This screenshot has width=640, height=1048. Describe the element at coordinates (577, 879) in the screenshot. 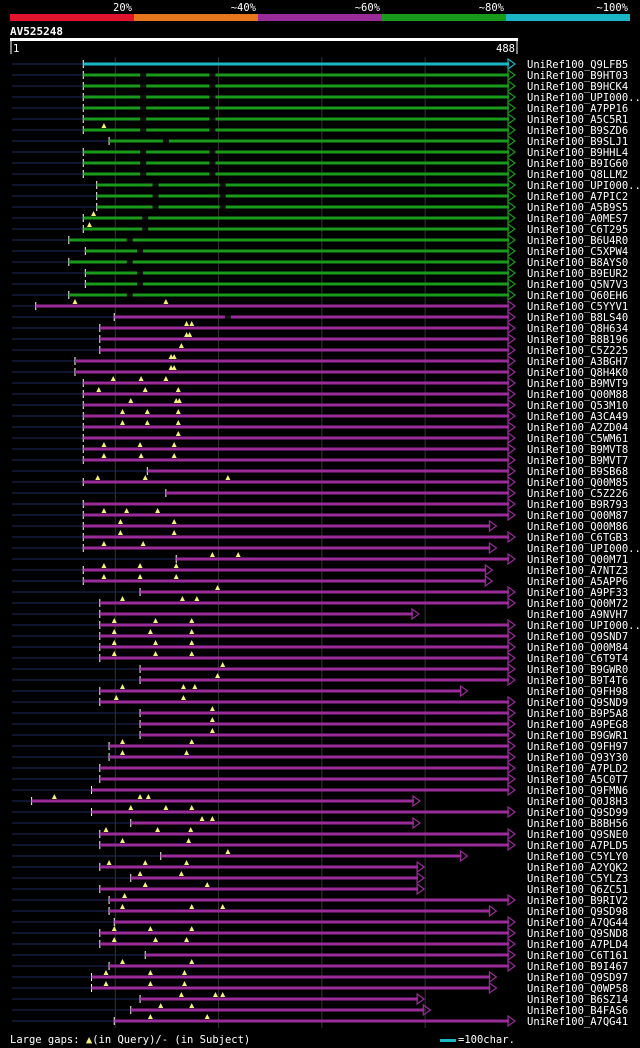

I see `hit-label: UniRef100_C5YLZ3` at that location.